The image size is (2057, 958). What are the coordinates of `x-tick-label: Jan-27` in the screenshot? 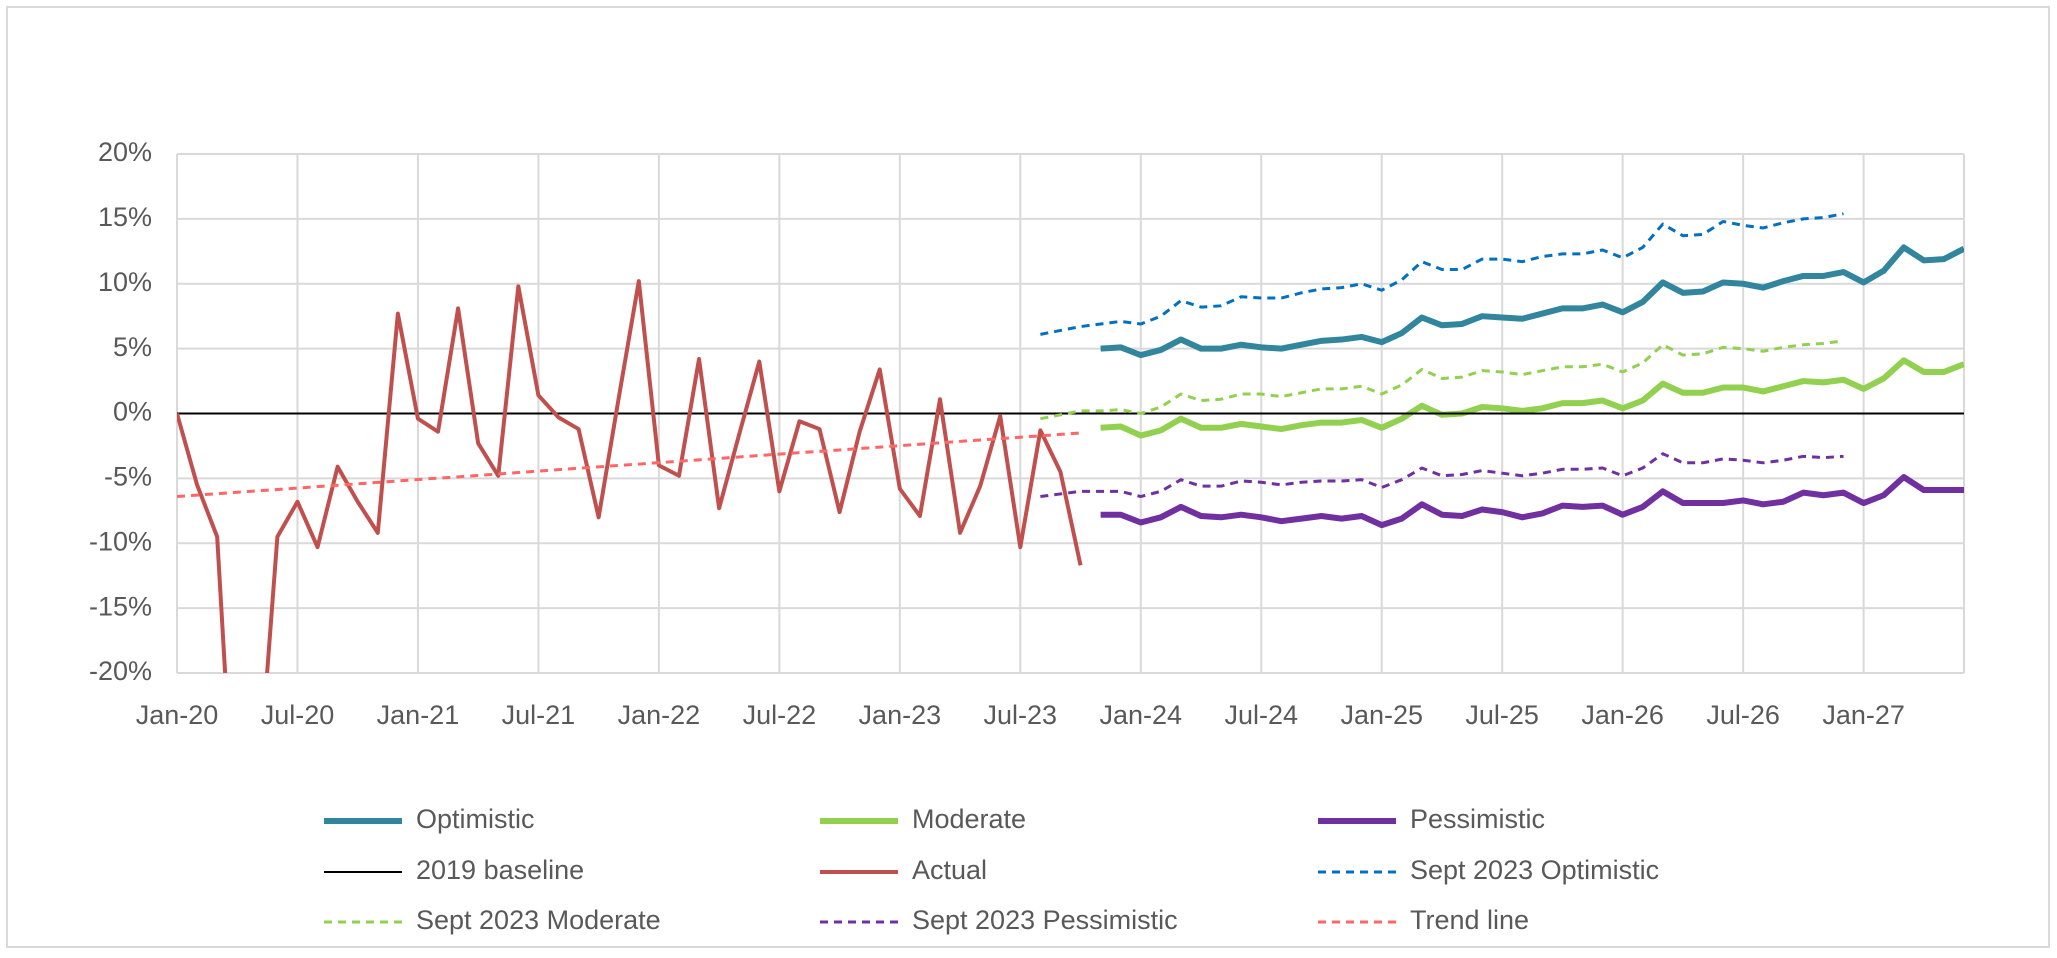 It's located at (1863, 715).